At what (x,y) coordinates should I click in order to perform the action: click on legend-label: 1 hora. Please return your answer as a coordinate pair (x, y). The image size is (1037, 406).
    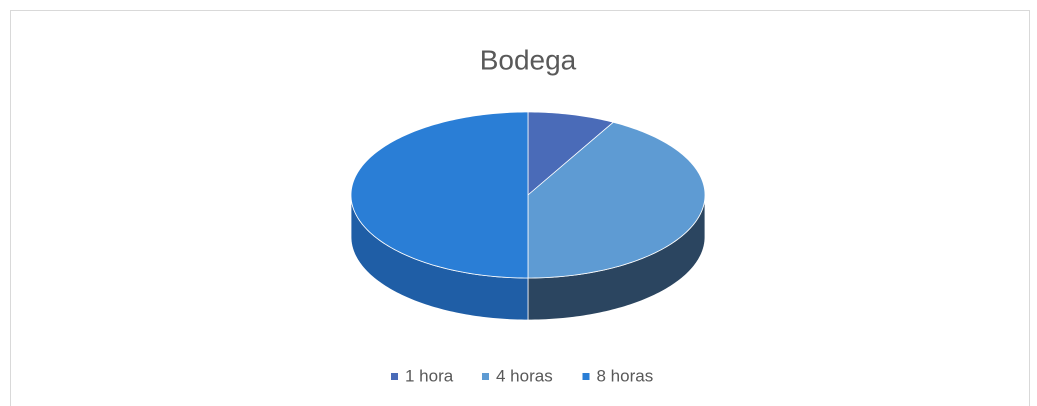
    Looking at the image, I should click on (429, 375).